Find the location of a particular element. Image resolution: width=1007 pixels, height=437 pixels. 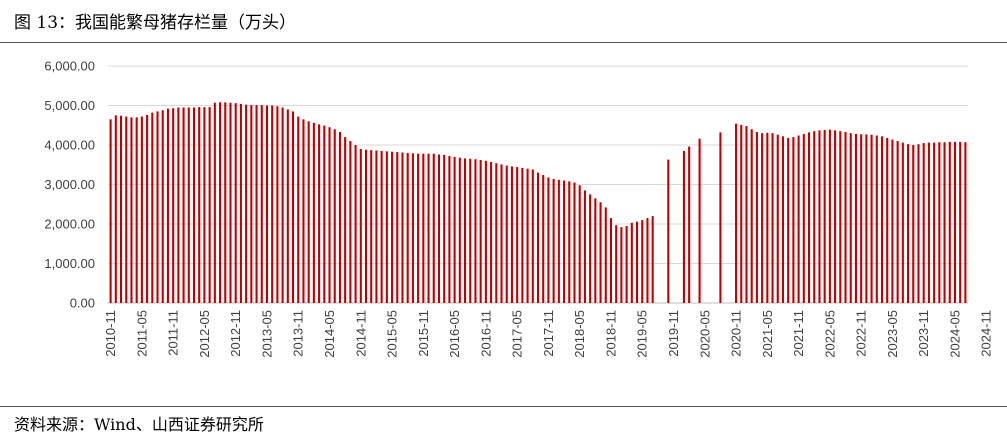

x-tick-label: 2012-11 is located at coordinates (235, 333).